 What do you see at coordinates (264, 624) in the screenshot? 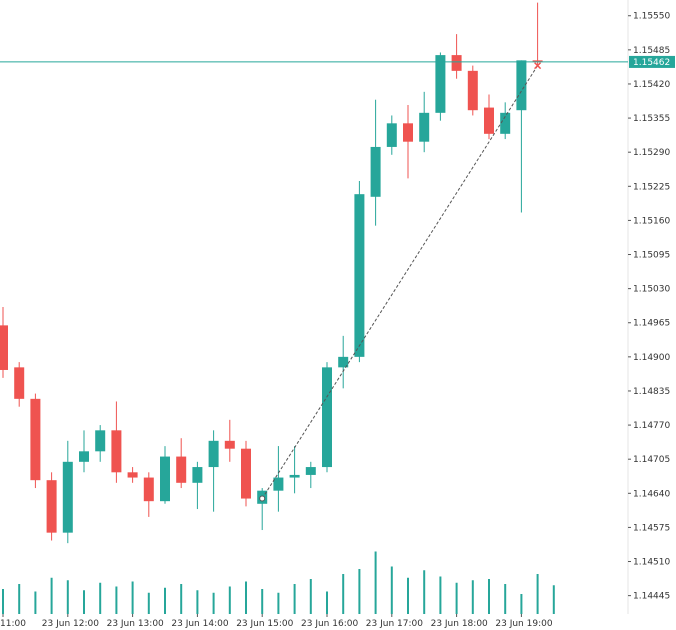
I see `time-tick-label: 23 Jun 15:00` at bounding box center [264, 624].